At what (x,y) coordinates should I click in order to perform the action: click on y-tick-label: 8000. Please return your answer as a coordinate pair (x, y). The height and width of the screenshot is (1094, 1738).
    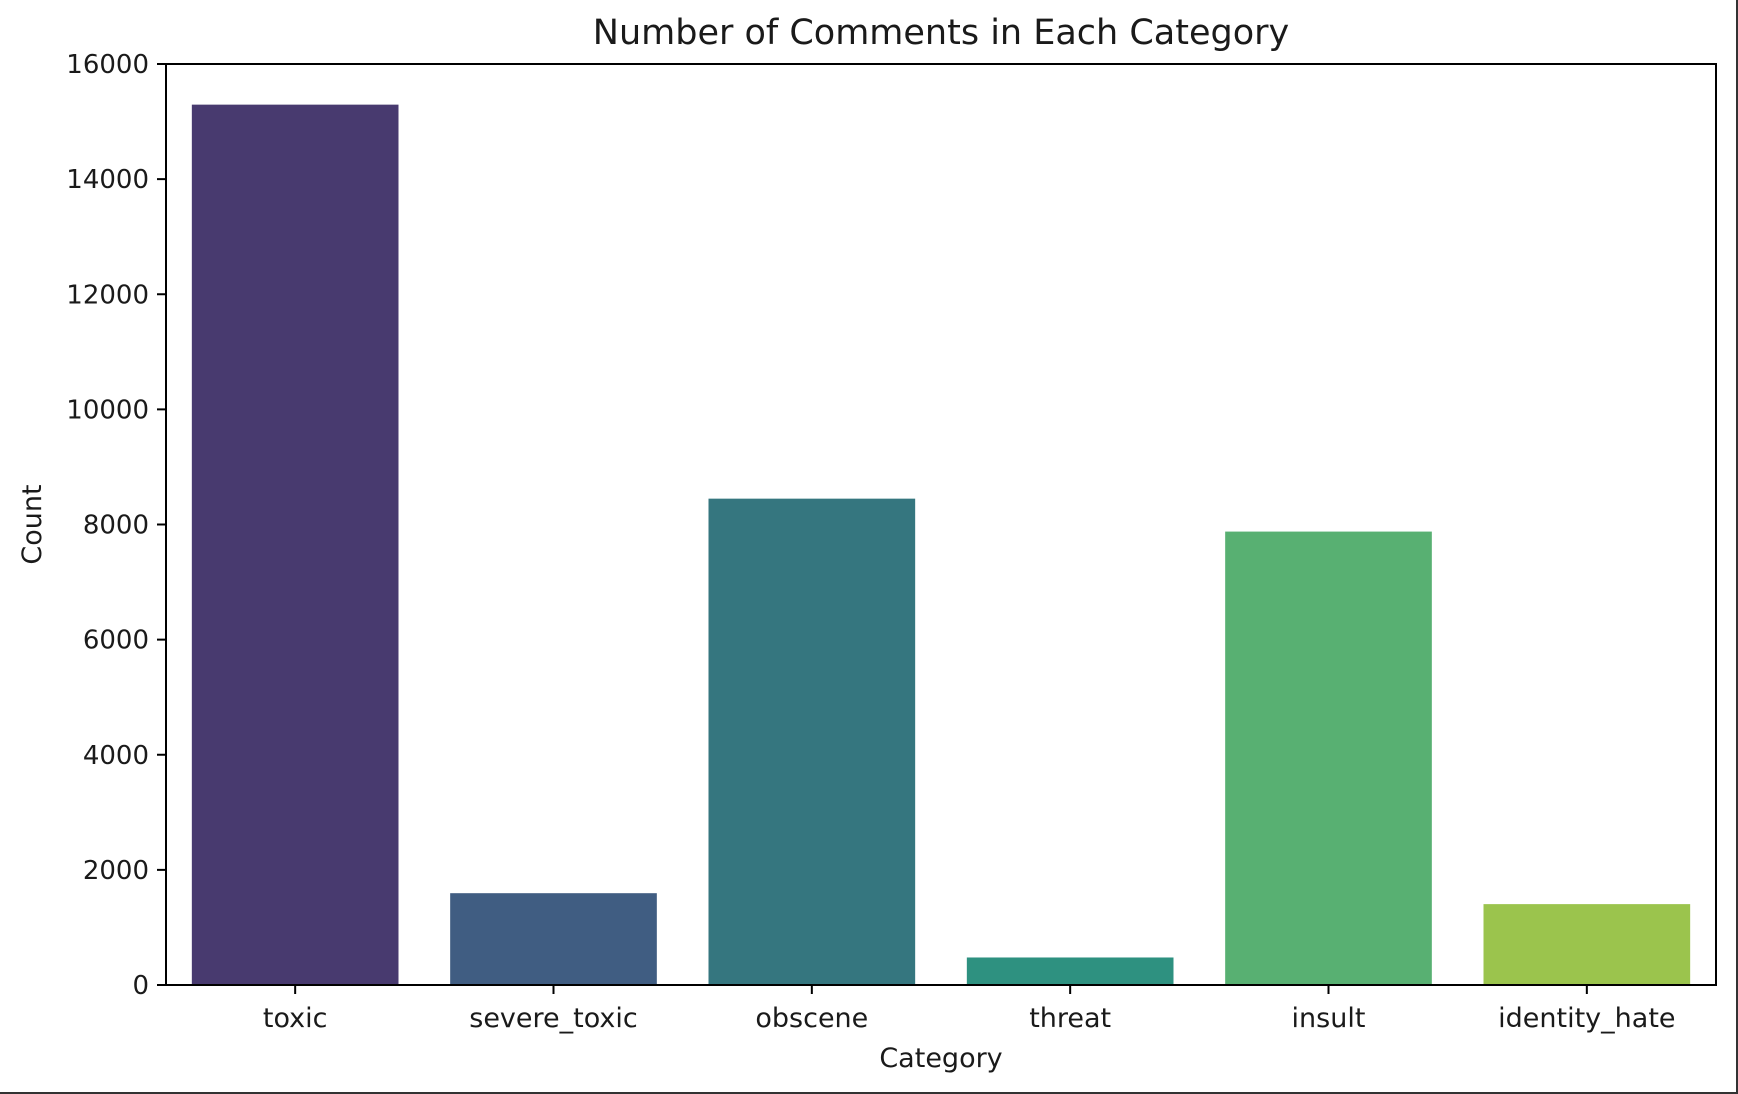
    Looking at the image, I should click on (116, 526).